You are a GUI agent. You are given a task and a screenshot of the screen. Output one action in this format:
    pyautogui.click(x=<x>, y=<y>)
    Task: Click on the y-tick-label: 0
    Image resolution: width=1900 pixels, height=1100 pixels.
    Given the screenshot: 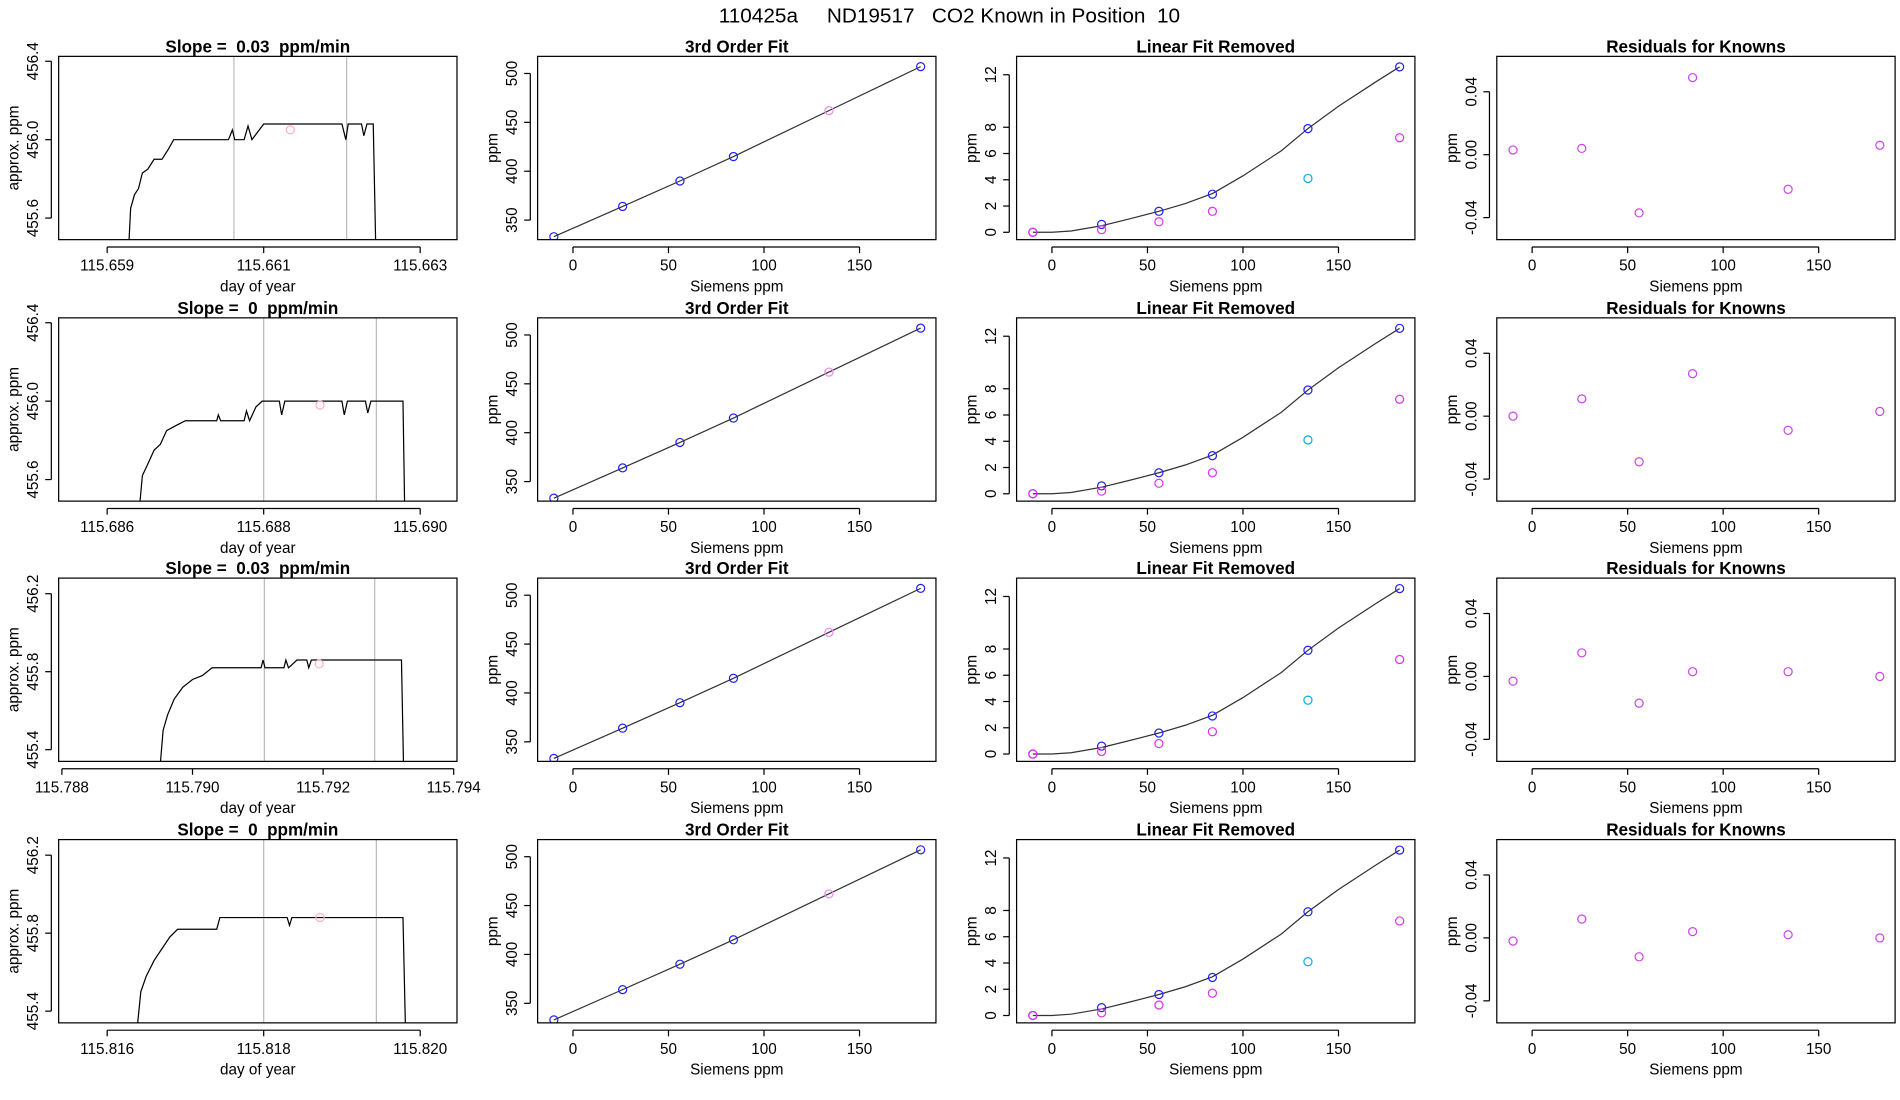 What is the action you would take?
    pyautogui.click(x=991, y=754)
    